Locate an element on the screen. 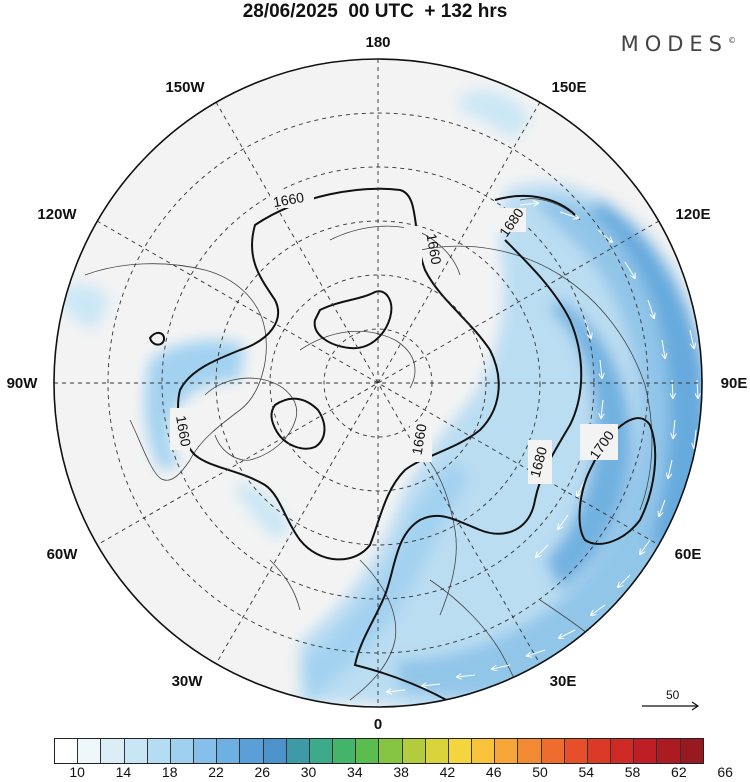  lon-label-90e: 90E is located at coordinates (734, 383).